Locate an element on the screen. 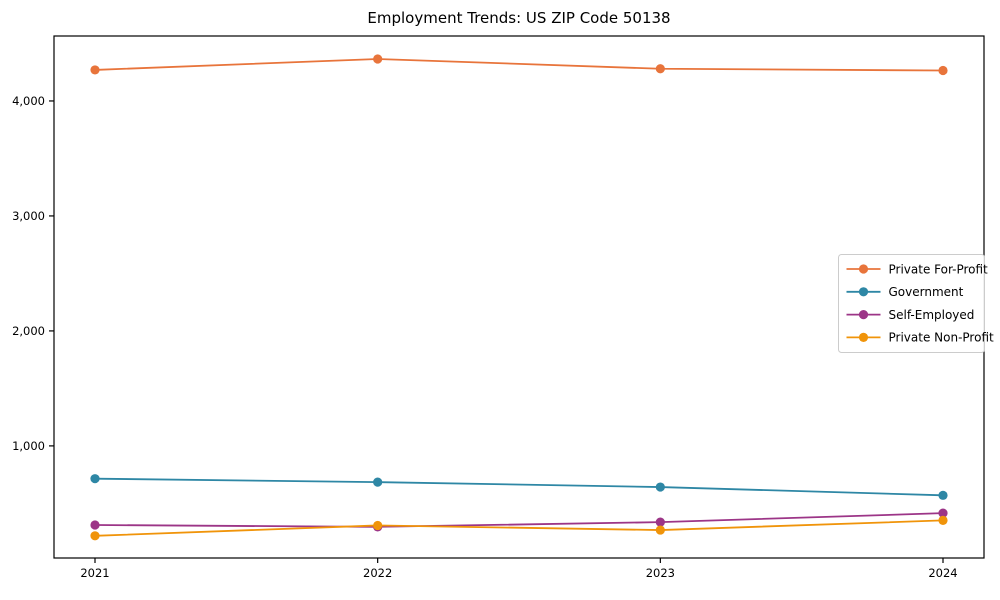  legend-label: Private For-Profit is located at coordinates (939, 269).